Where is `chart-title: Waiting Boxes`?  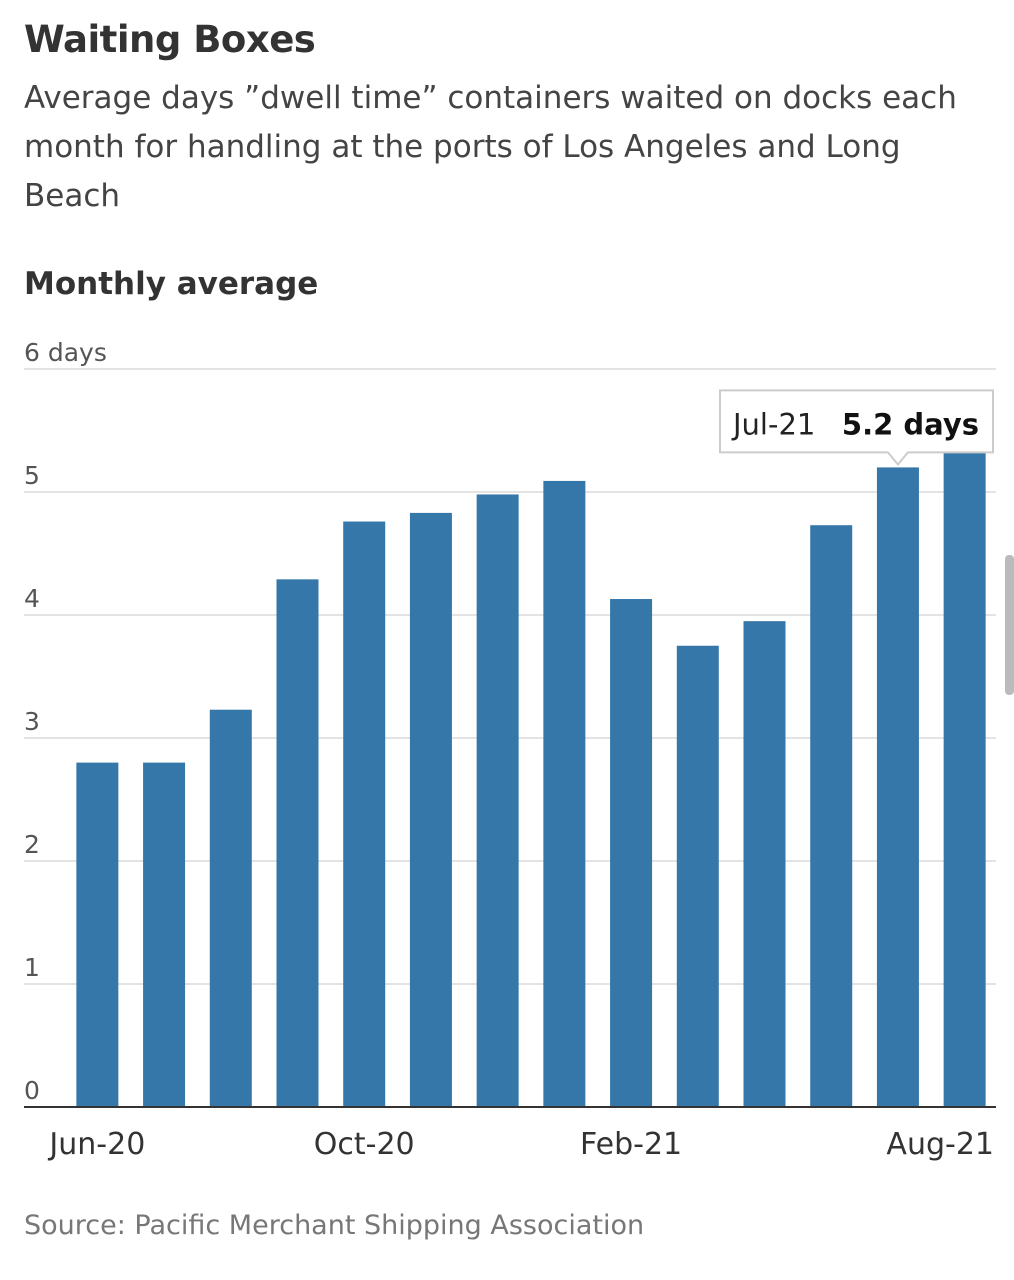
chart-title: Waiting Boxes is located at coordinates (170, 39).